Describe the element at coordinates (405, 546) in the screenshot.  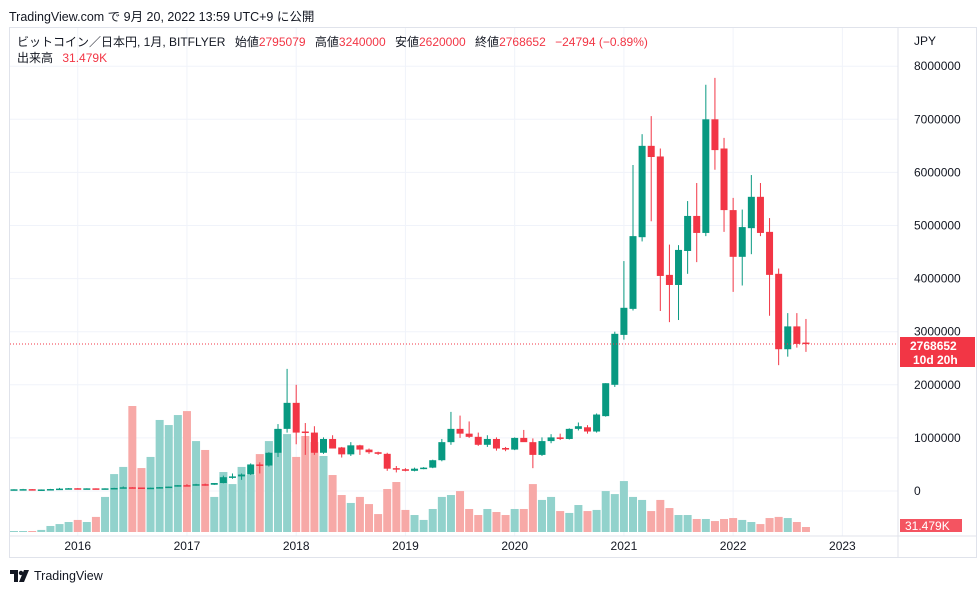
I see `x-tick-label: 2019` at that location.